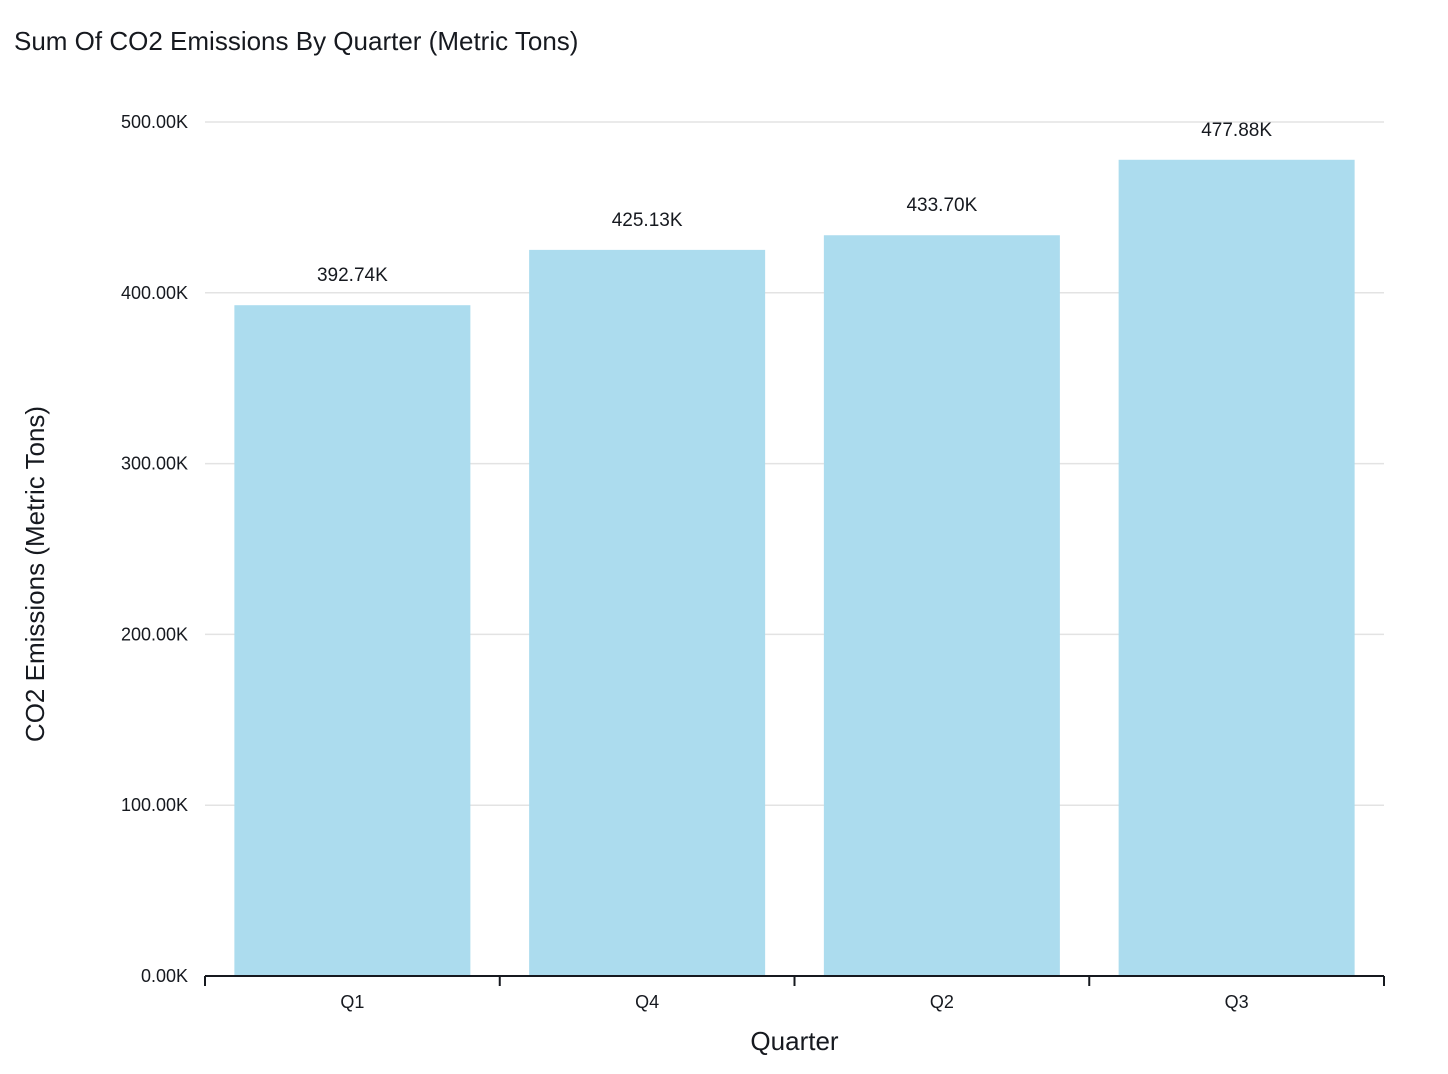 The image size is (1448, 1074). What do you see at coordinates (1236, 130) in the screenshot?
I see `data-label: 477.88K` at bounding box center [1236, 130].